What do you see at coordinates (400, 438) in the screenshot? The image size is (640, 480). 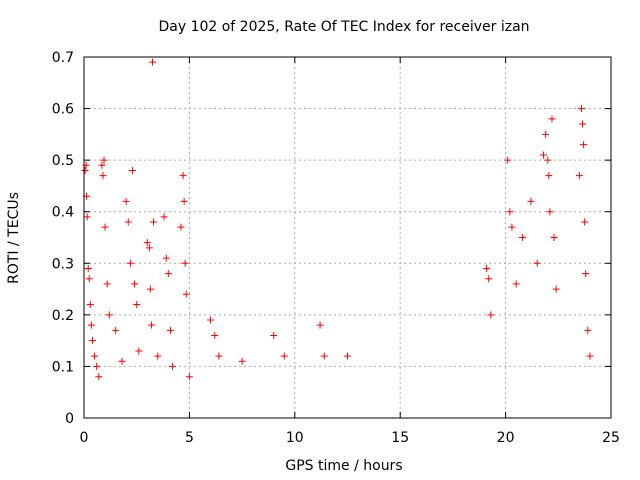 I see `x-tick-label: 15` at bounding box center [400, 438].